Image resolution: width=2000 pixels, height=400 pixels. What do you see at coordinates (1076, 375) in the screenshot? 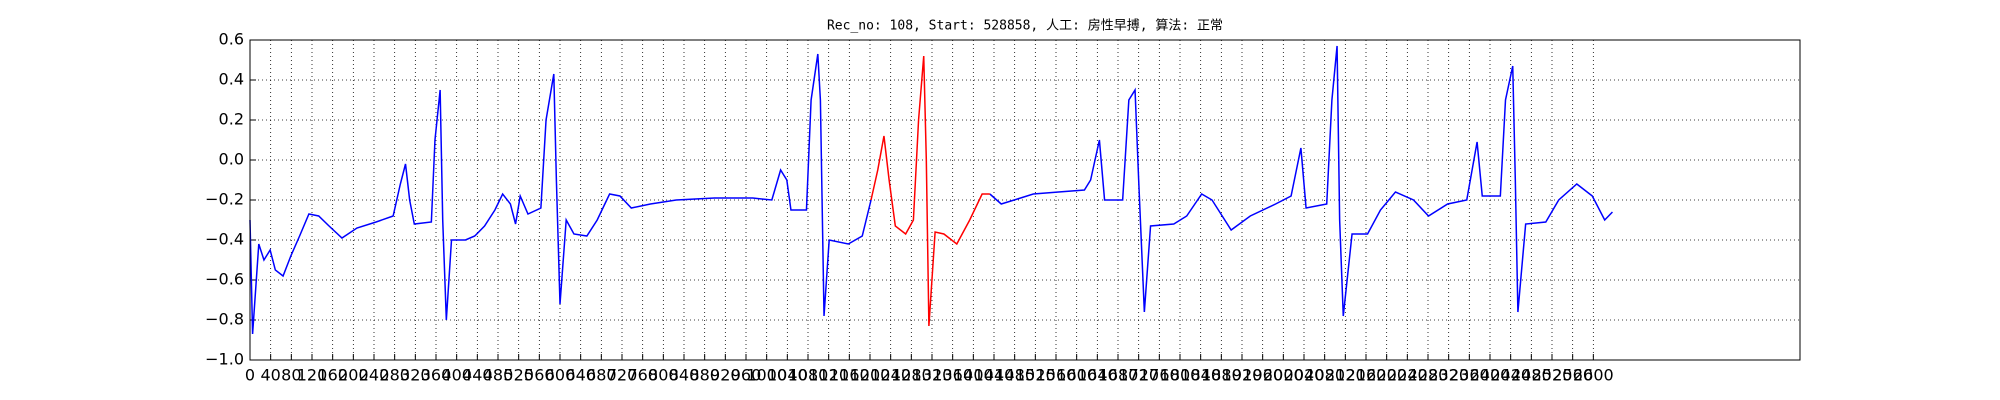
I see `x-tick-label: 1600` at bounding box center [1076, 375].